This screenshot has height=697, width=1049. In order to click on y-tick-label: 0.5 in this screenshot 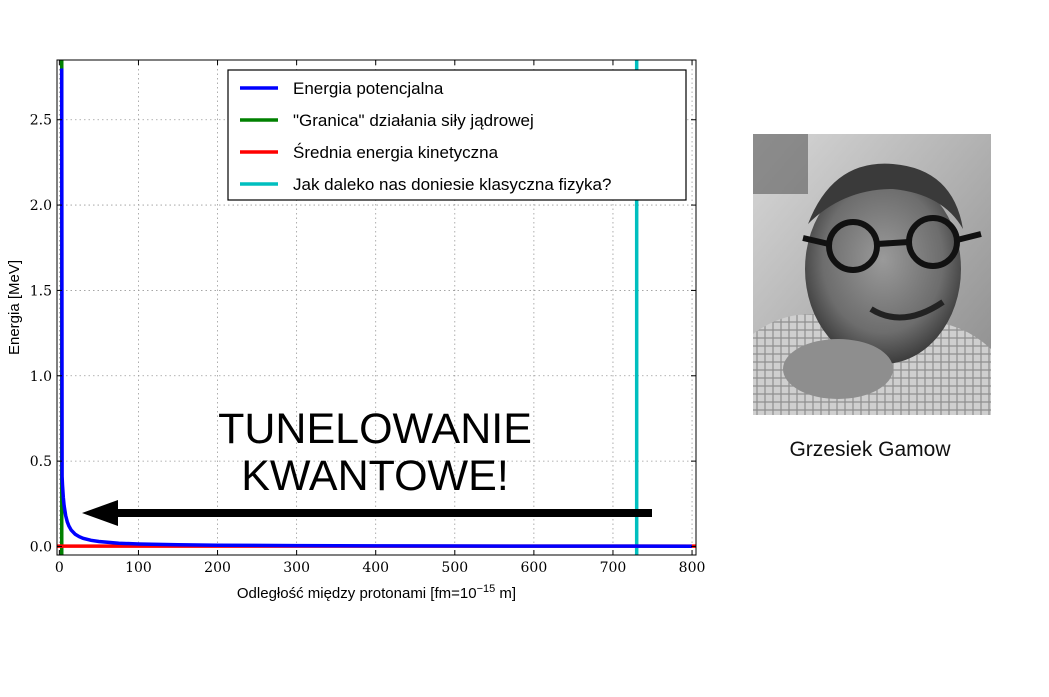, I will do `click(41, 462)`.